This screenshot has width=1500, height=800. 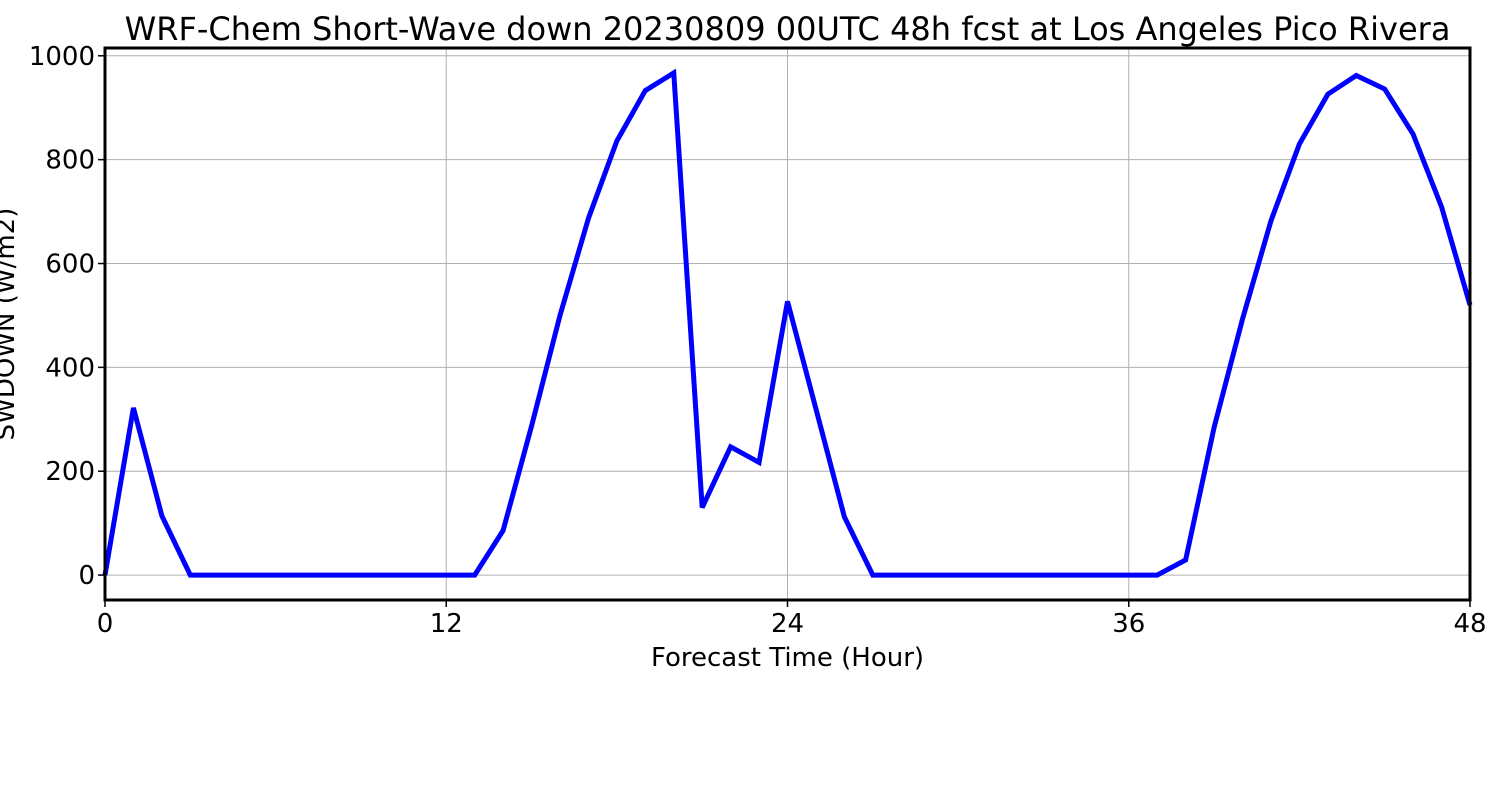 I want to click on y-tick-label: 200, so click(x=70, y=472).